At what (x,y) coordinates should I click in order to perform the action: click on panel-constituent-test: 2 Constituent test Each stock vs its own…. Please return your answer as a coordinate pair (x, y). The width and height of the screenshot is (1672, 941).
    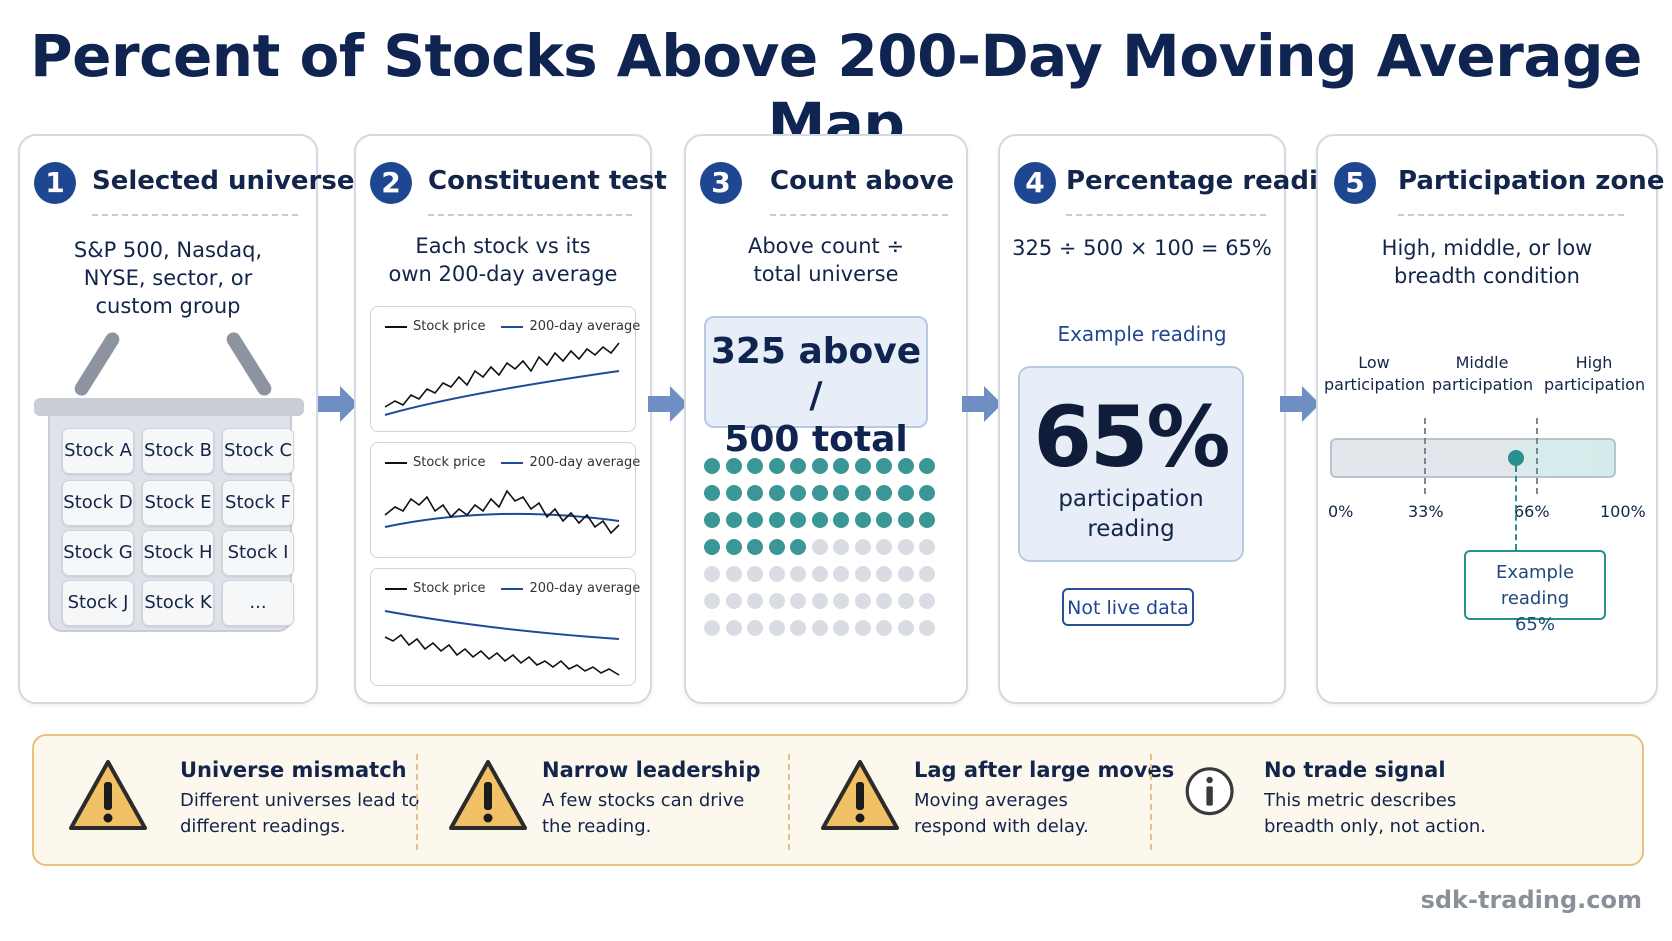
    Looking at the image, I should click on (510, 419).